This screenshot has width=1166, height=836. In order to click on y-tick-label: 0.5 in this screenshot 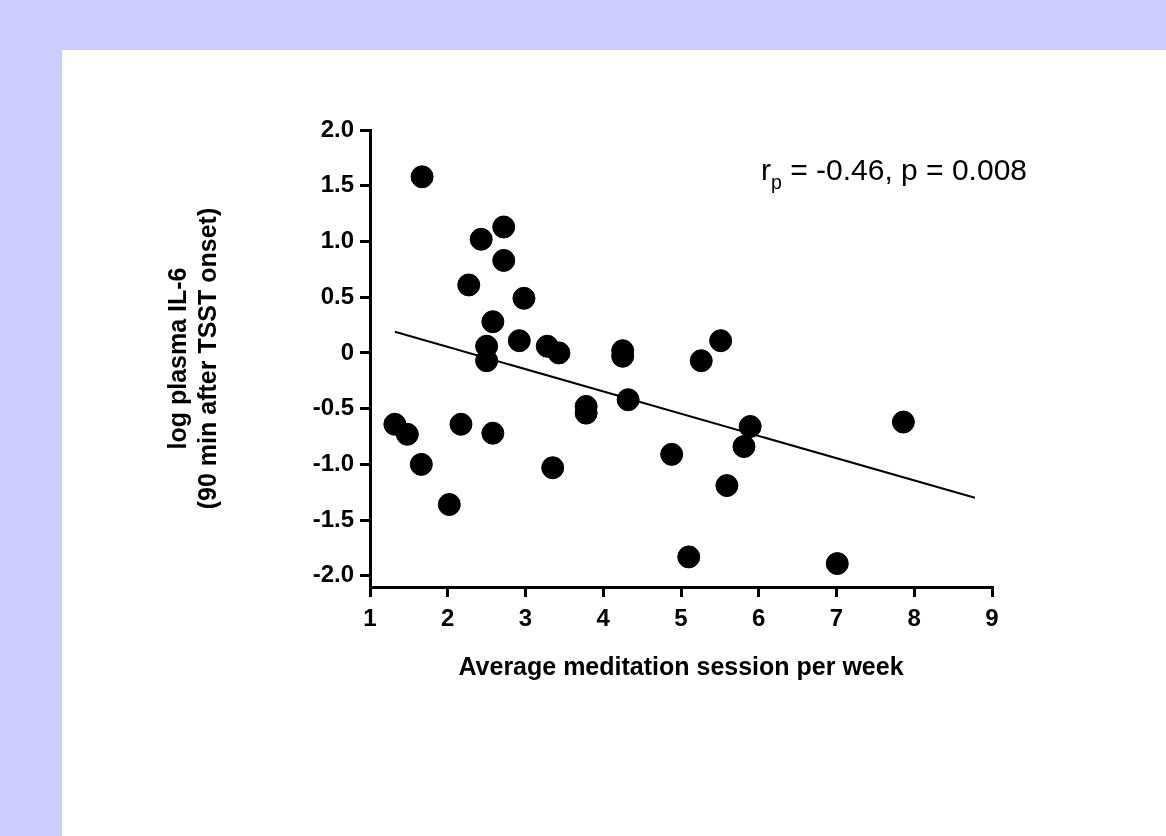, I will do `click(337, 295)`.